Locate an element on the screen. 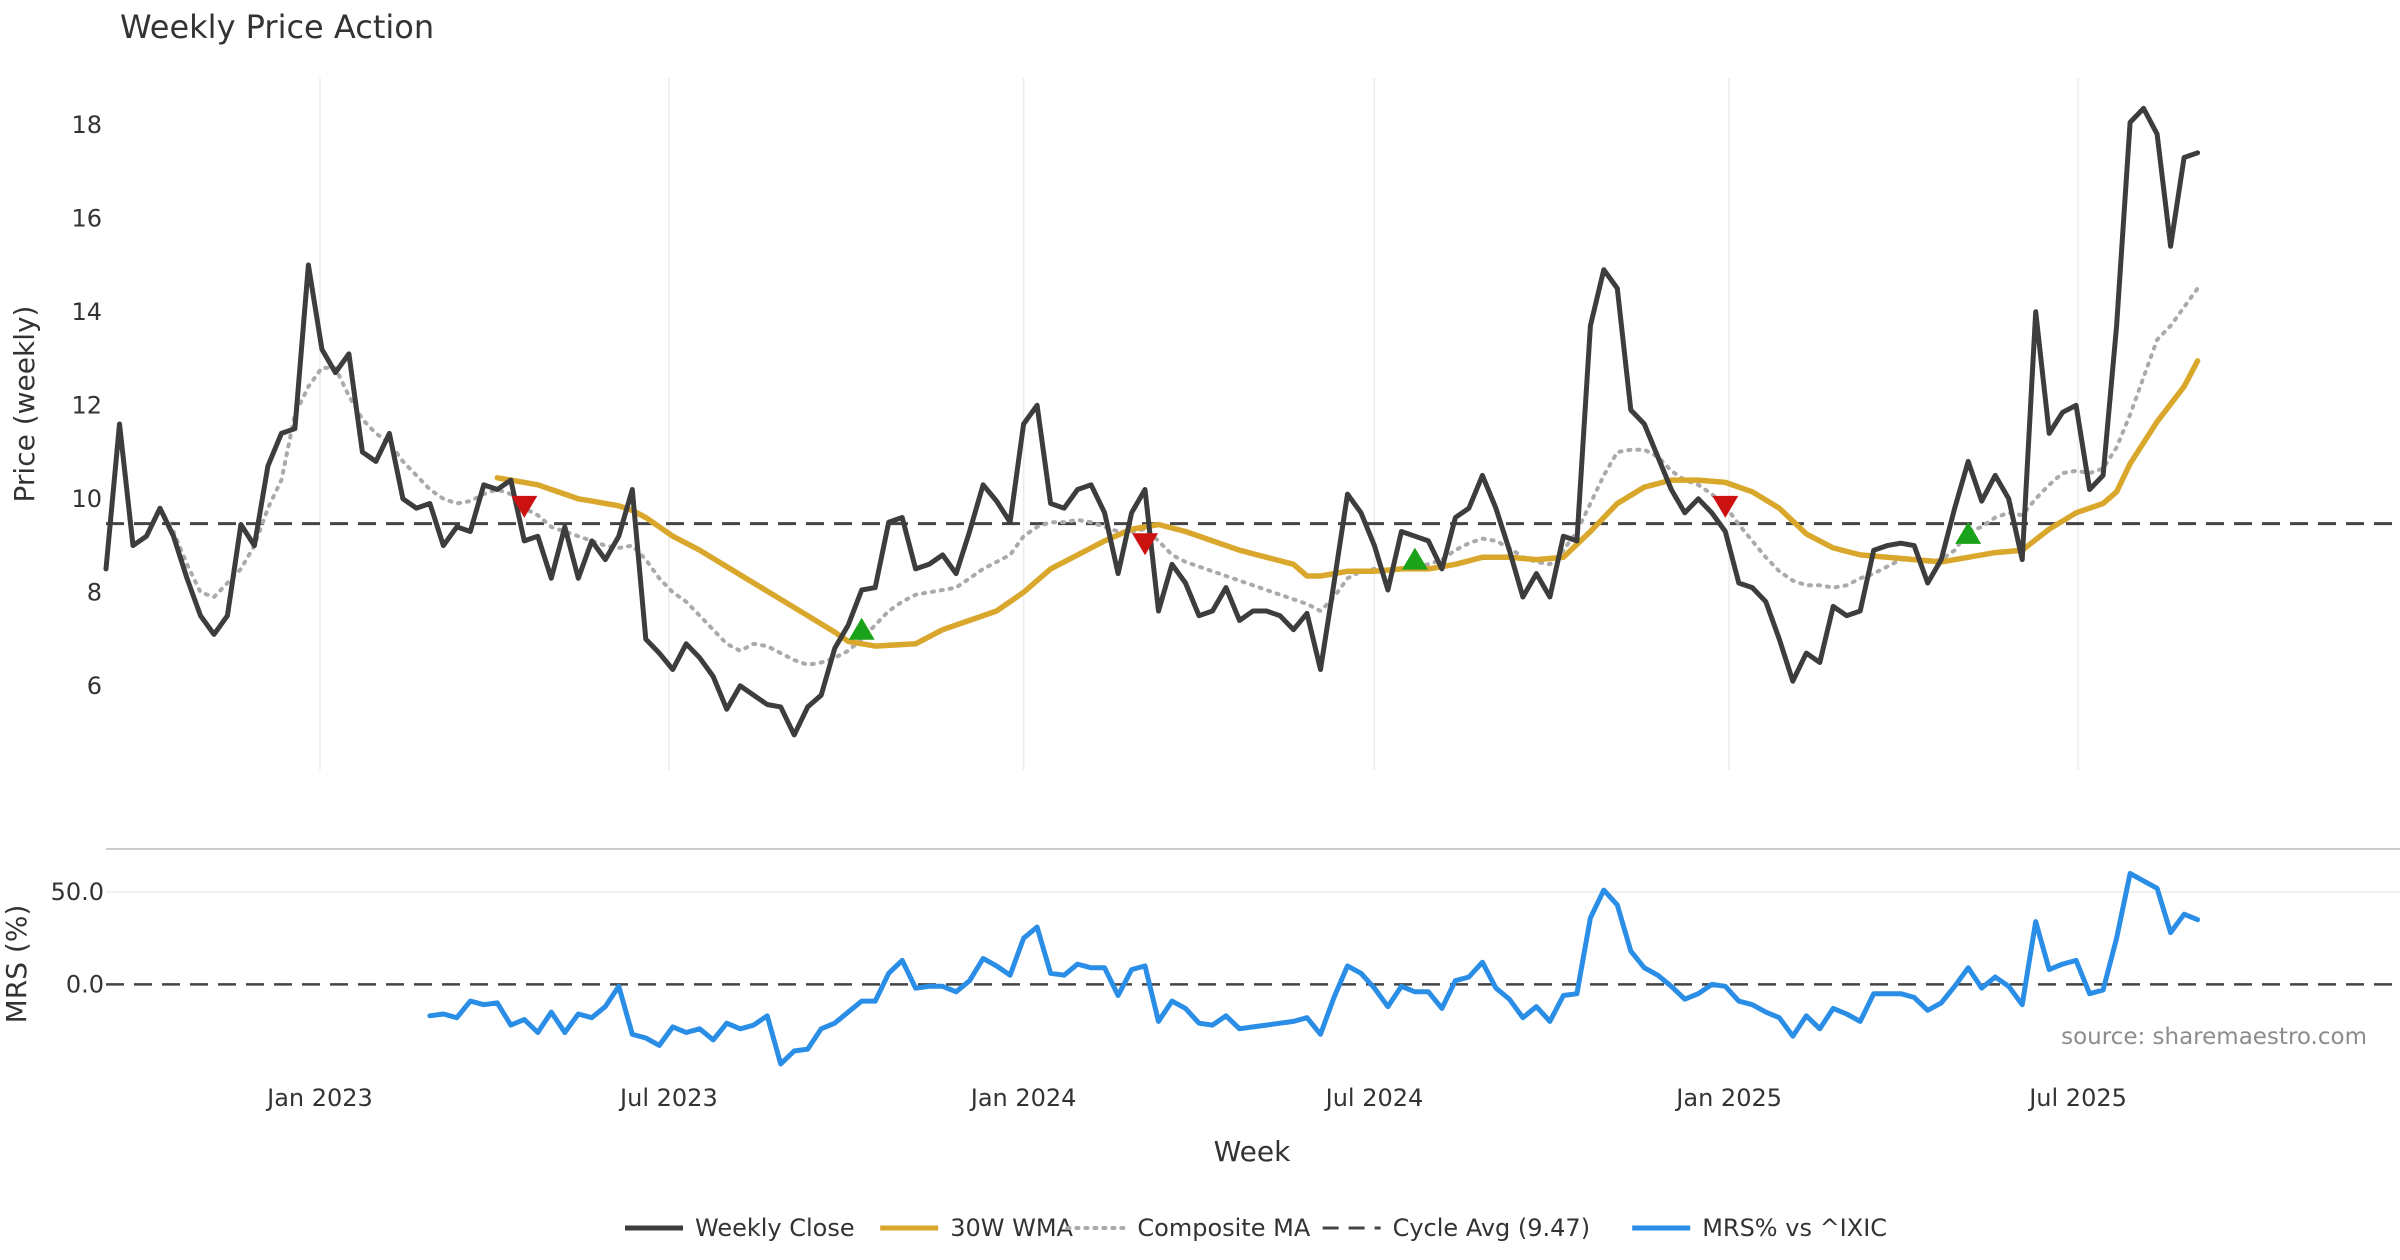 This screenshot has width=2400, height=1260. price-y-tick-label: 8 is located at coordinates (94, 592).